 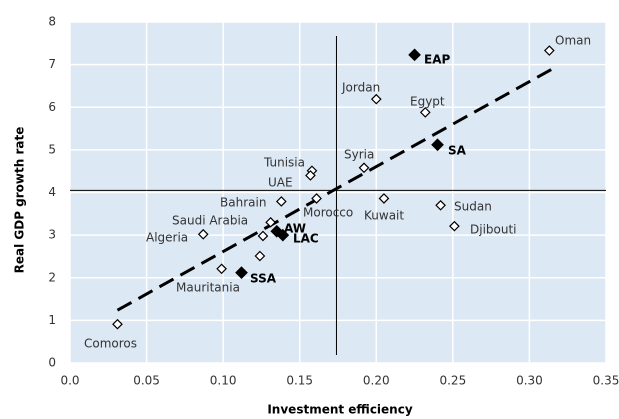 I want to click on y-tick-label: 4, so click(x=52, y=192).